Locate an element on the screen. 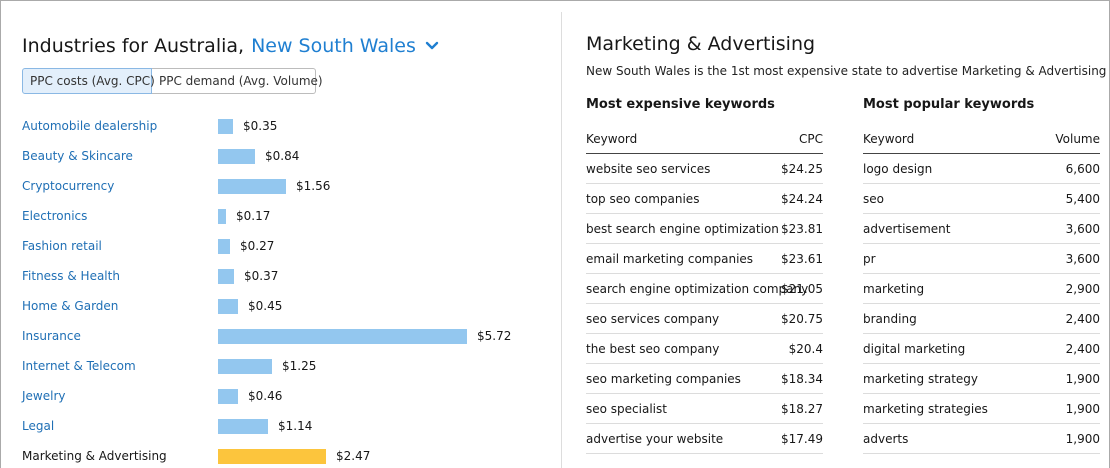  industry-row: Internet & Telecom $1.25 is located at coordinates (287, 367).